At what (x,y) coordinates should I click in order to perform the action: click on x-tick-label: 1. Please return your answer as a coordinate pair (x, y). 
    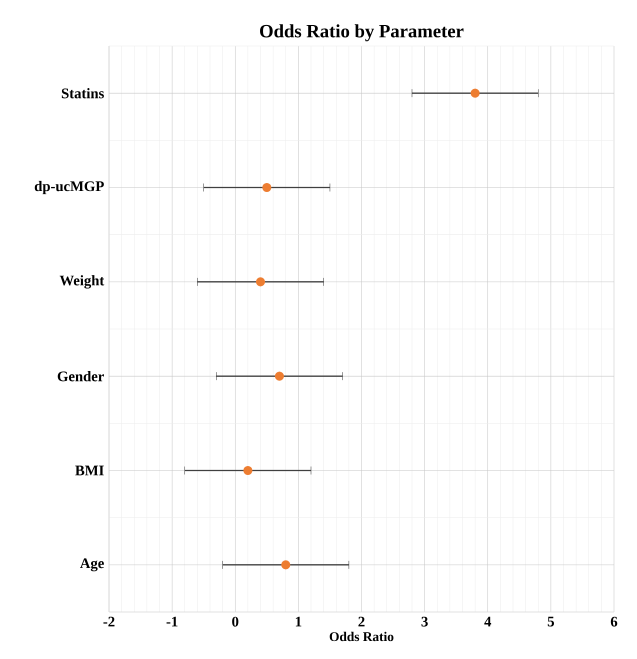
    Looking at the image, I should click on (299, 621).